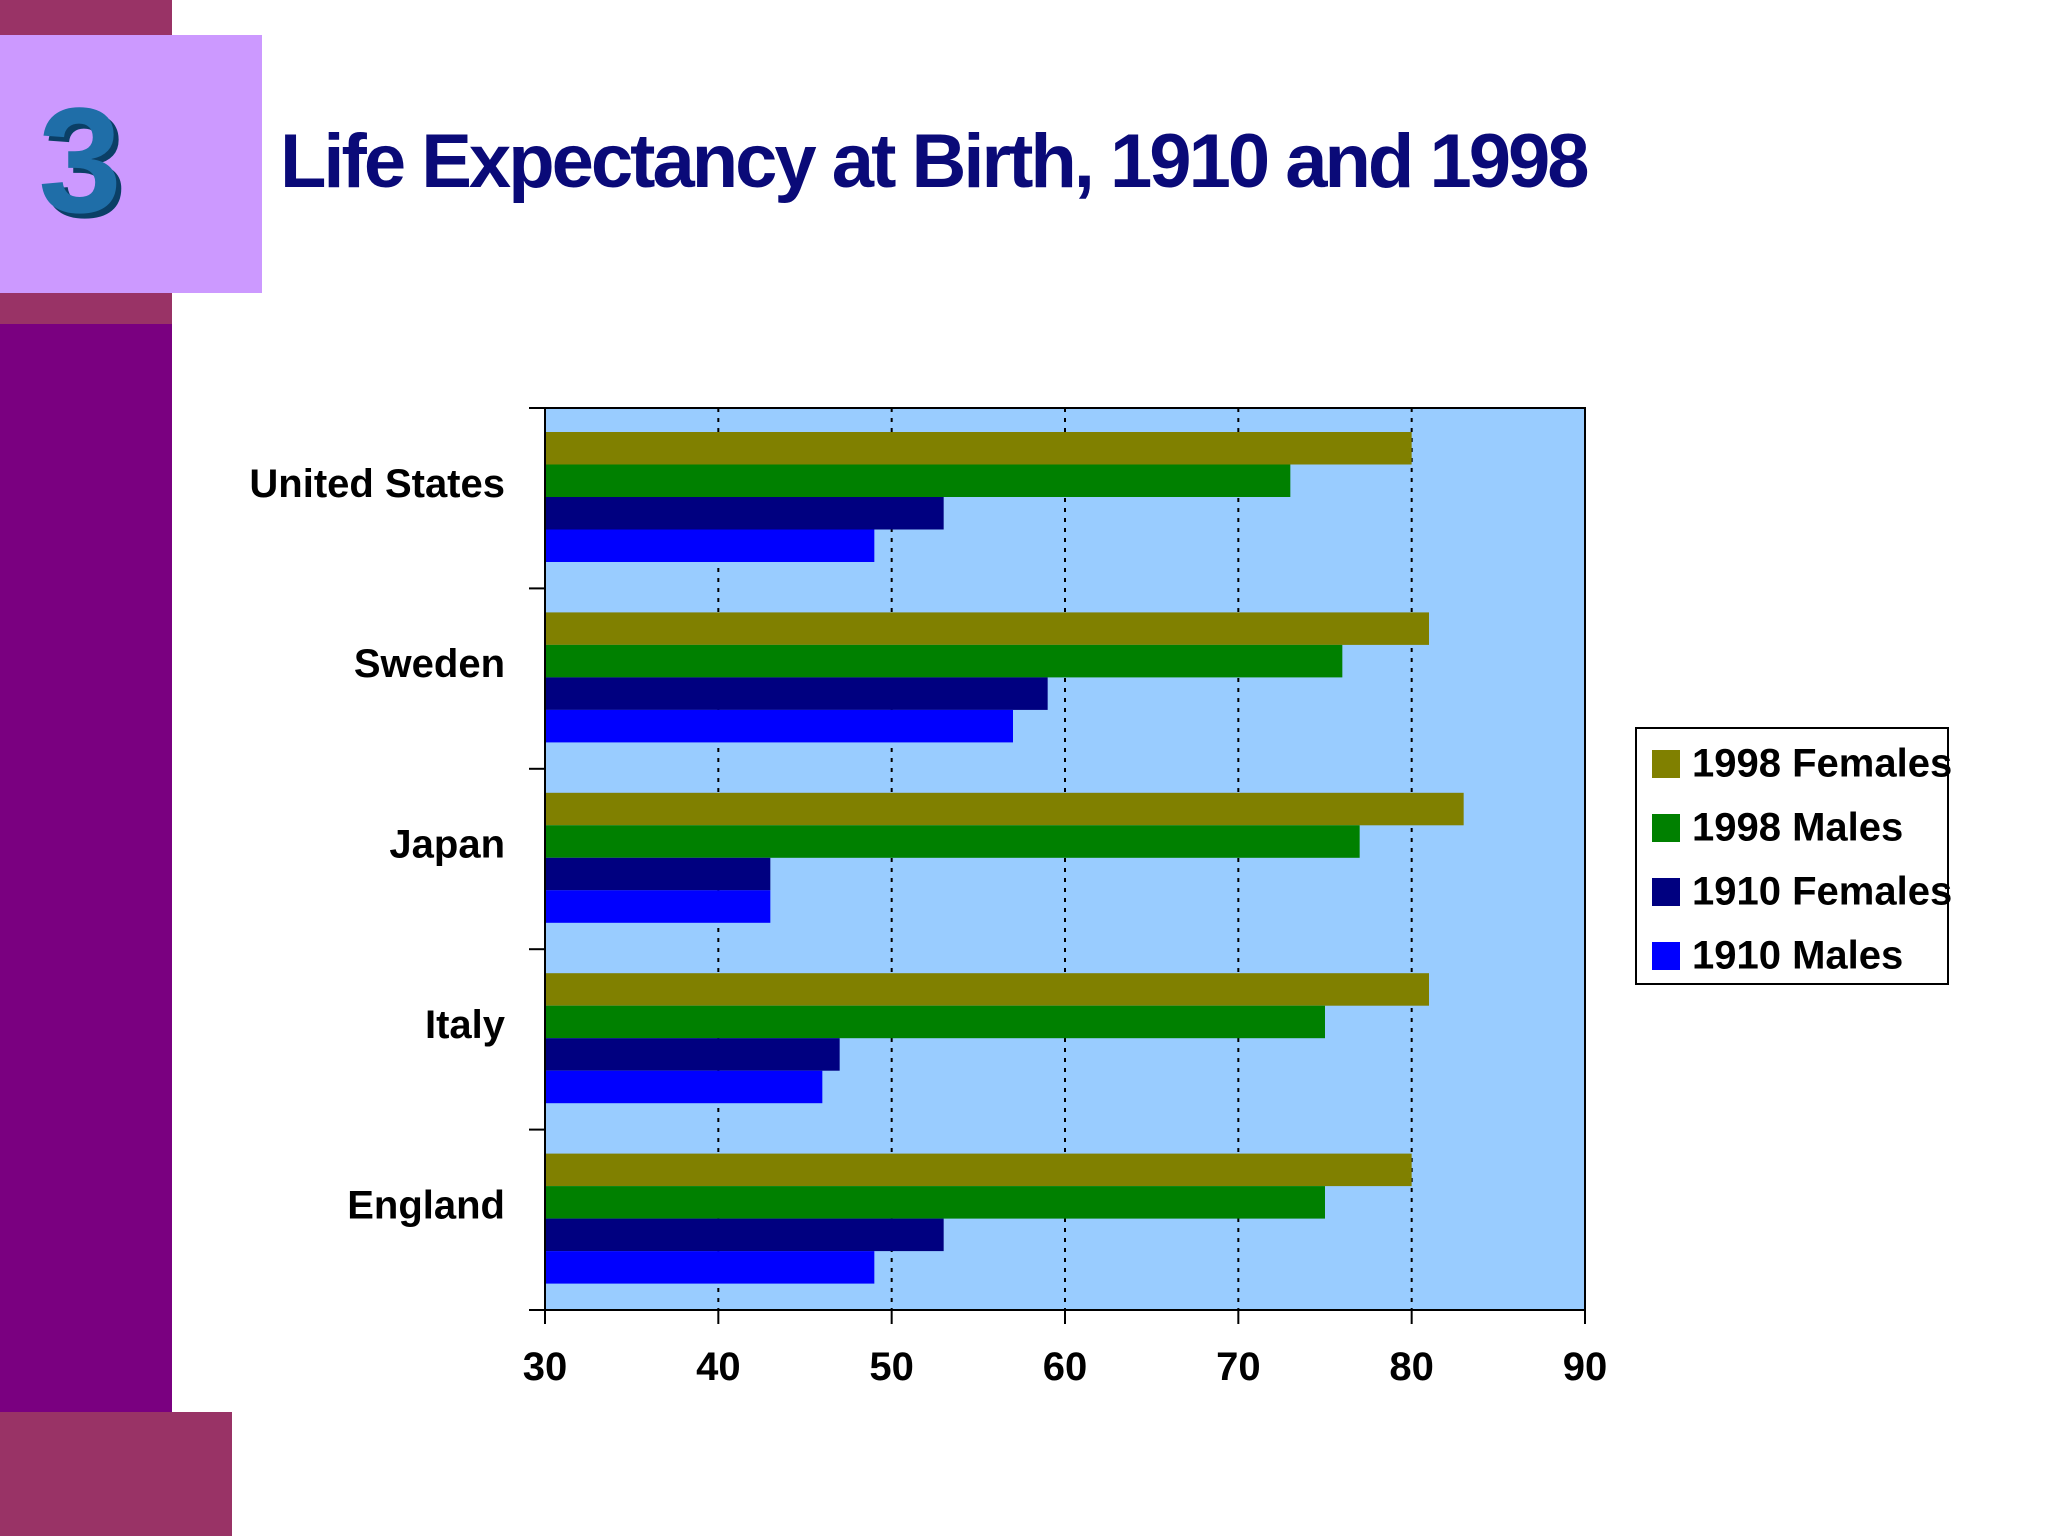  Describe the element at coordinates (377, 484) in the screenshot. I see `category-label: United States` at that location.